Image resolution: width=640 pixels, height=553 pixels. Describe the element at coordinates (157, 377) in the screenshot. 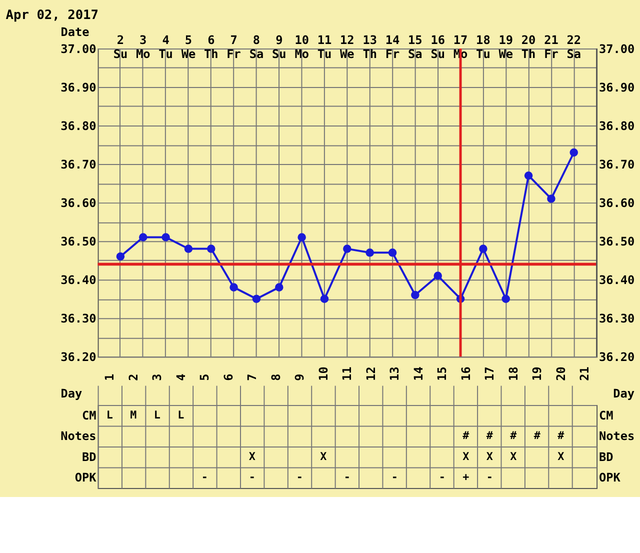

I see `x-tick-label: 3` at that location.